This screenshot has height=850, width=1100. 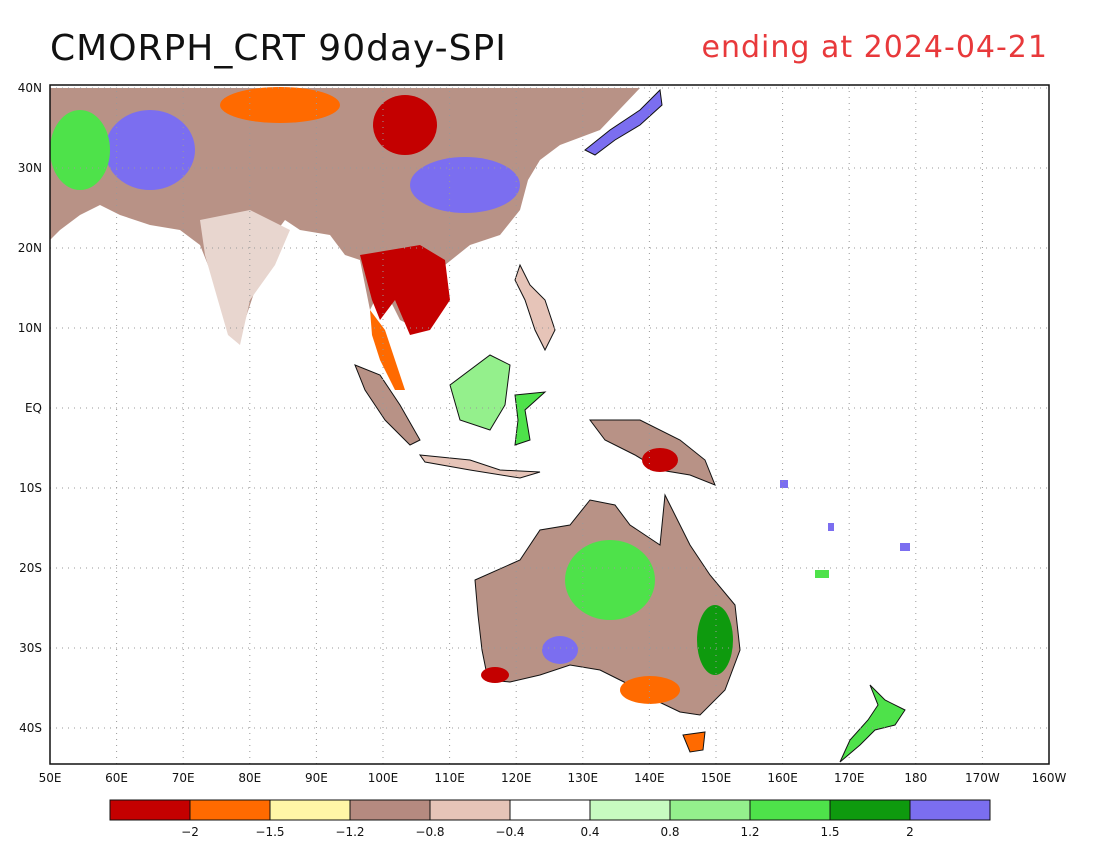 I want to click on legend: −2 −1.5 −1.2 −0.8 −0.4 0.4 0.8 1.2 1.5 2, so click(x=550, y=819).